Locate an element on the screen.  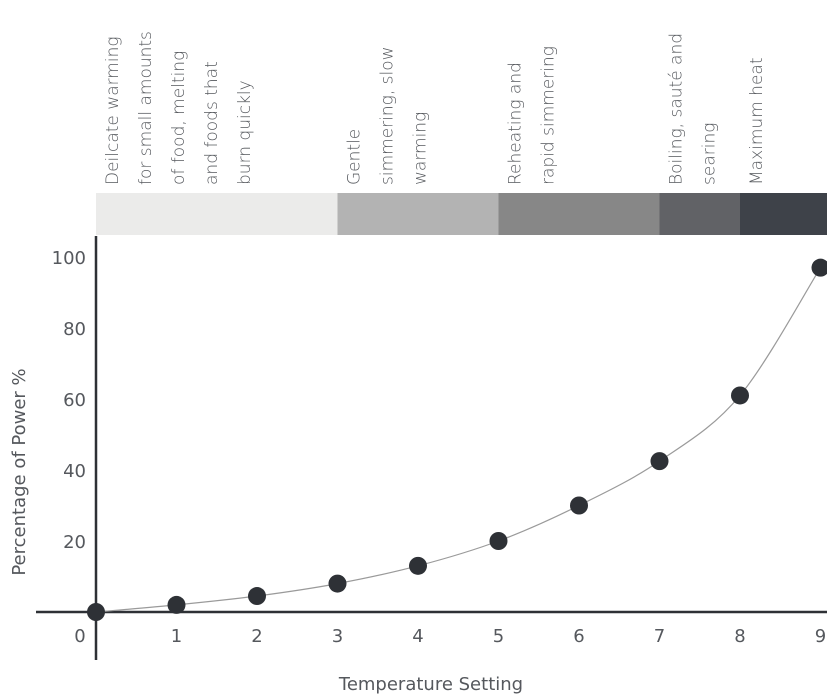
y-tick-label: 40 is located at coordinates (74, 471).